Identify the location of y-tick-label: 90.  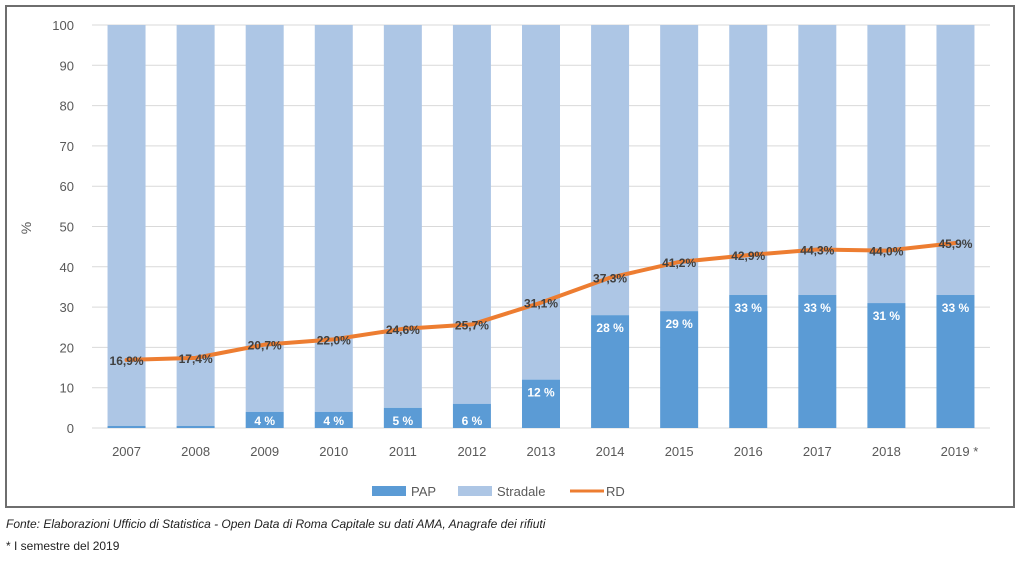
(67, 65).